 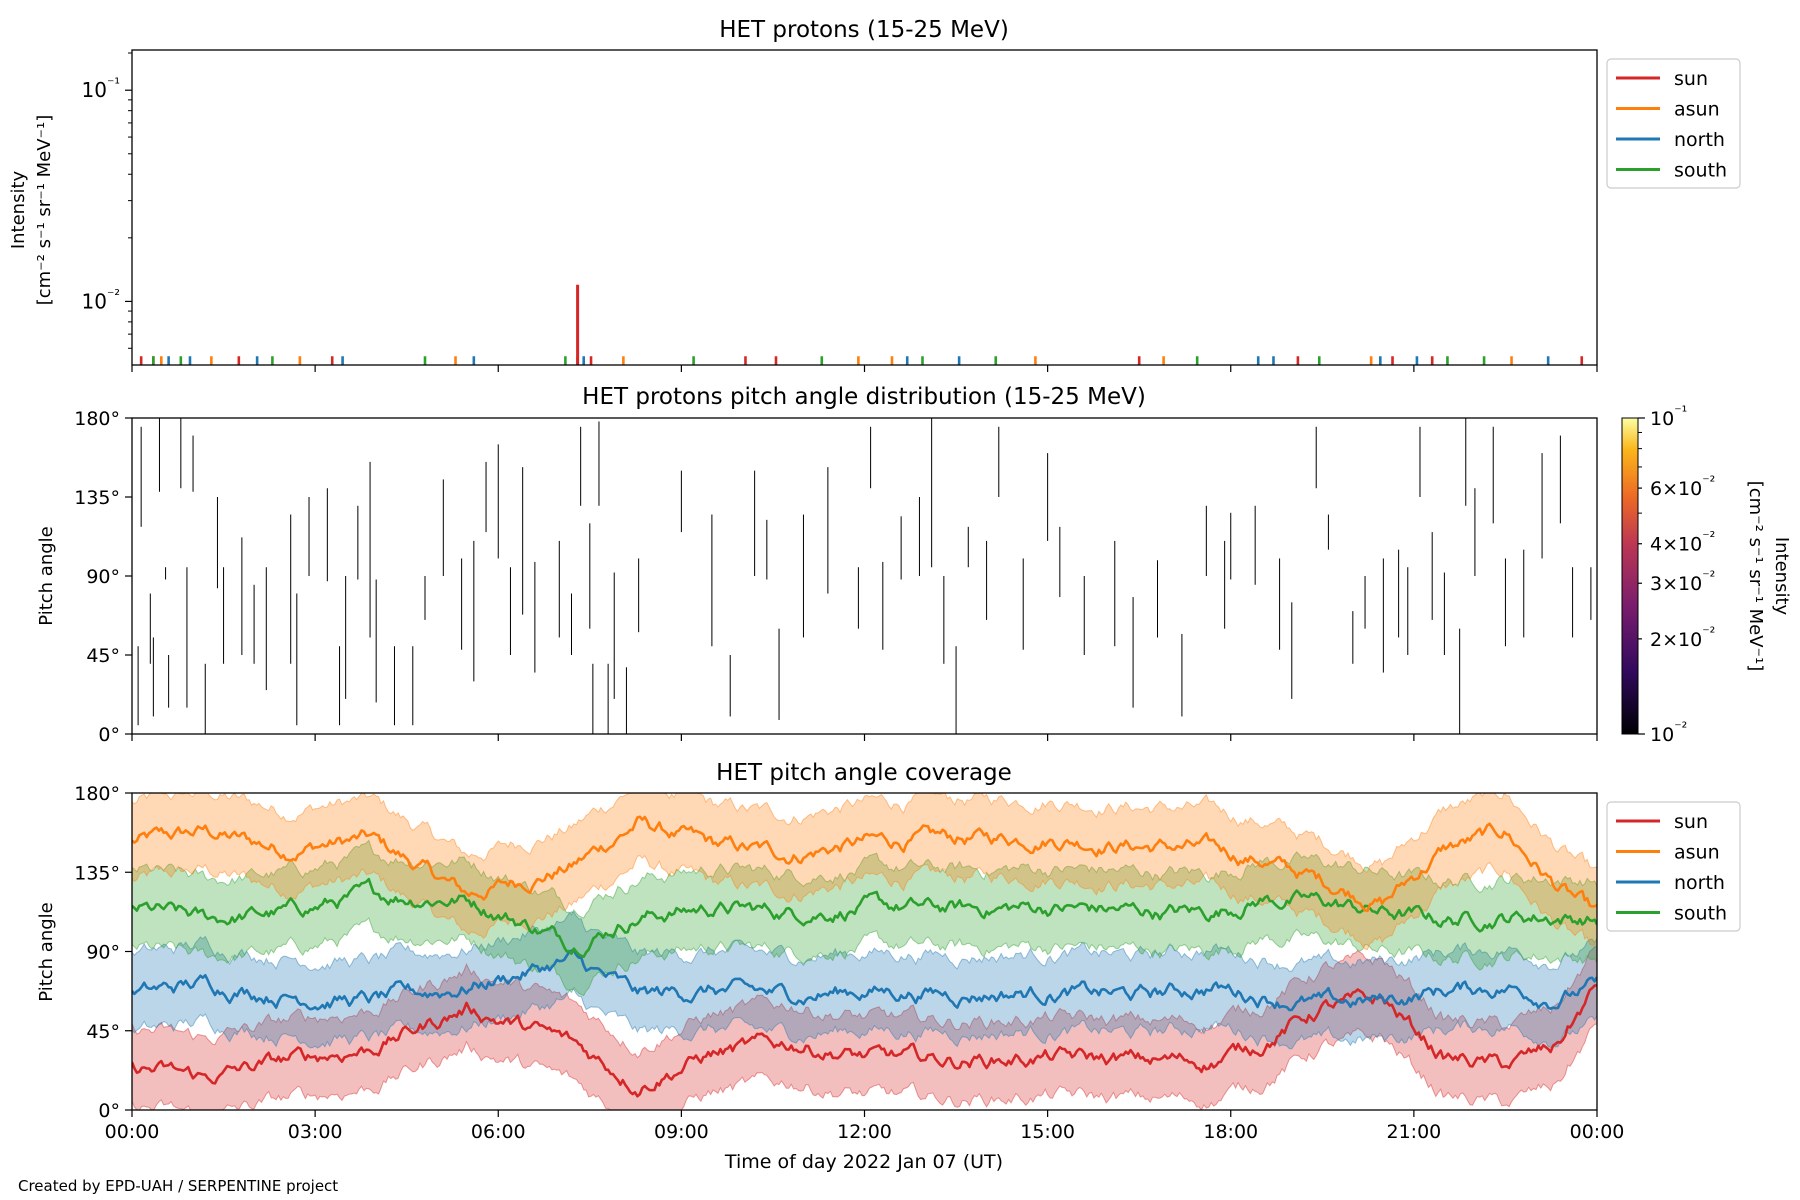 I want to click on colorbar-label: Intensity[cm⁻² s⁻¹ sr⁻¹ MeV⁻¹], so click(x=1768, y=576).